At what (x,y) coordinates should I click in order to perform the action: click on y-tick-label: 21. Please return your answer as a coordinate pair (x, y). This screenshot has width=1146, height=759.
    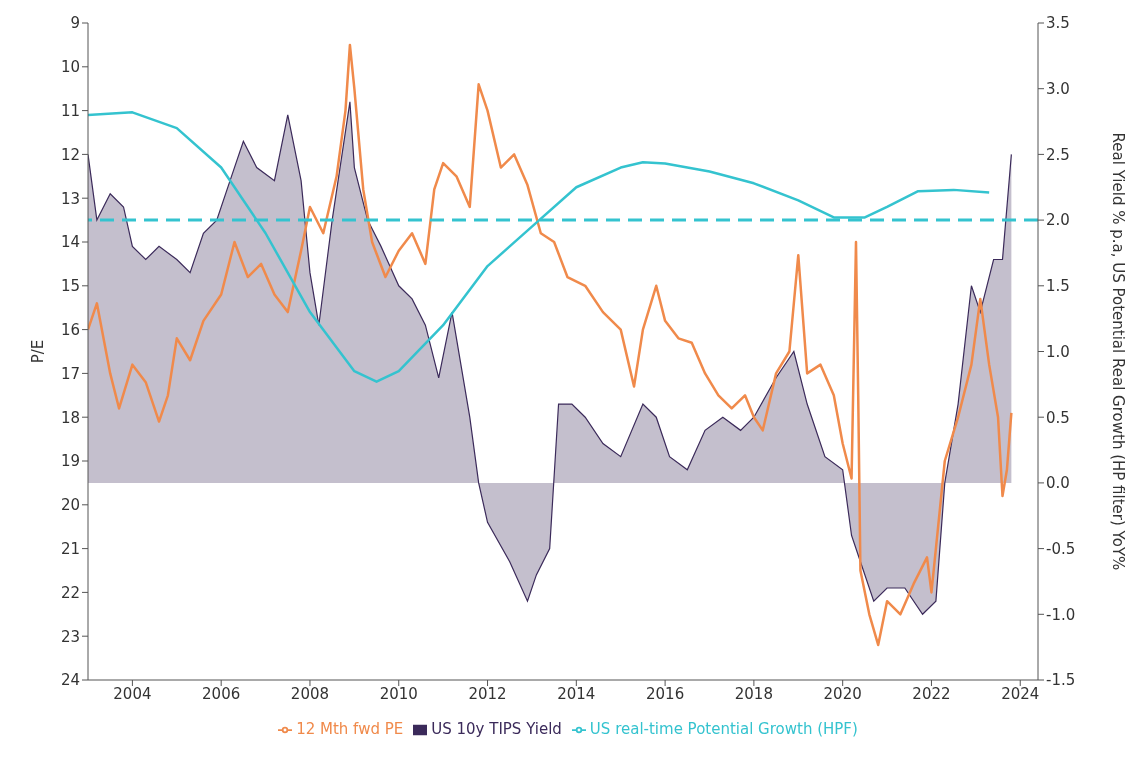
    Looking at the image, I should click on (70, 548).